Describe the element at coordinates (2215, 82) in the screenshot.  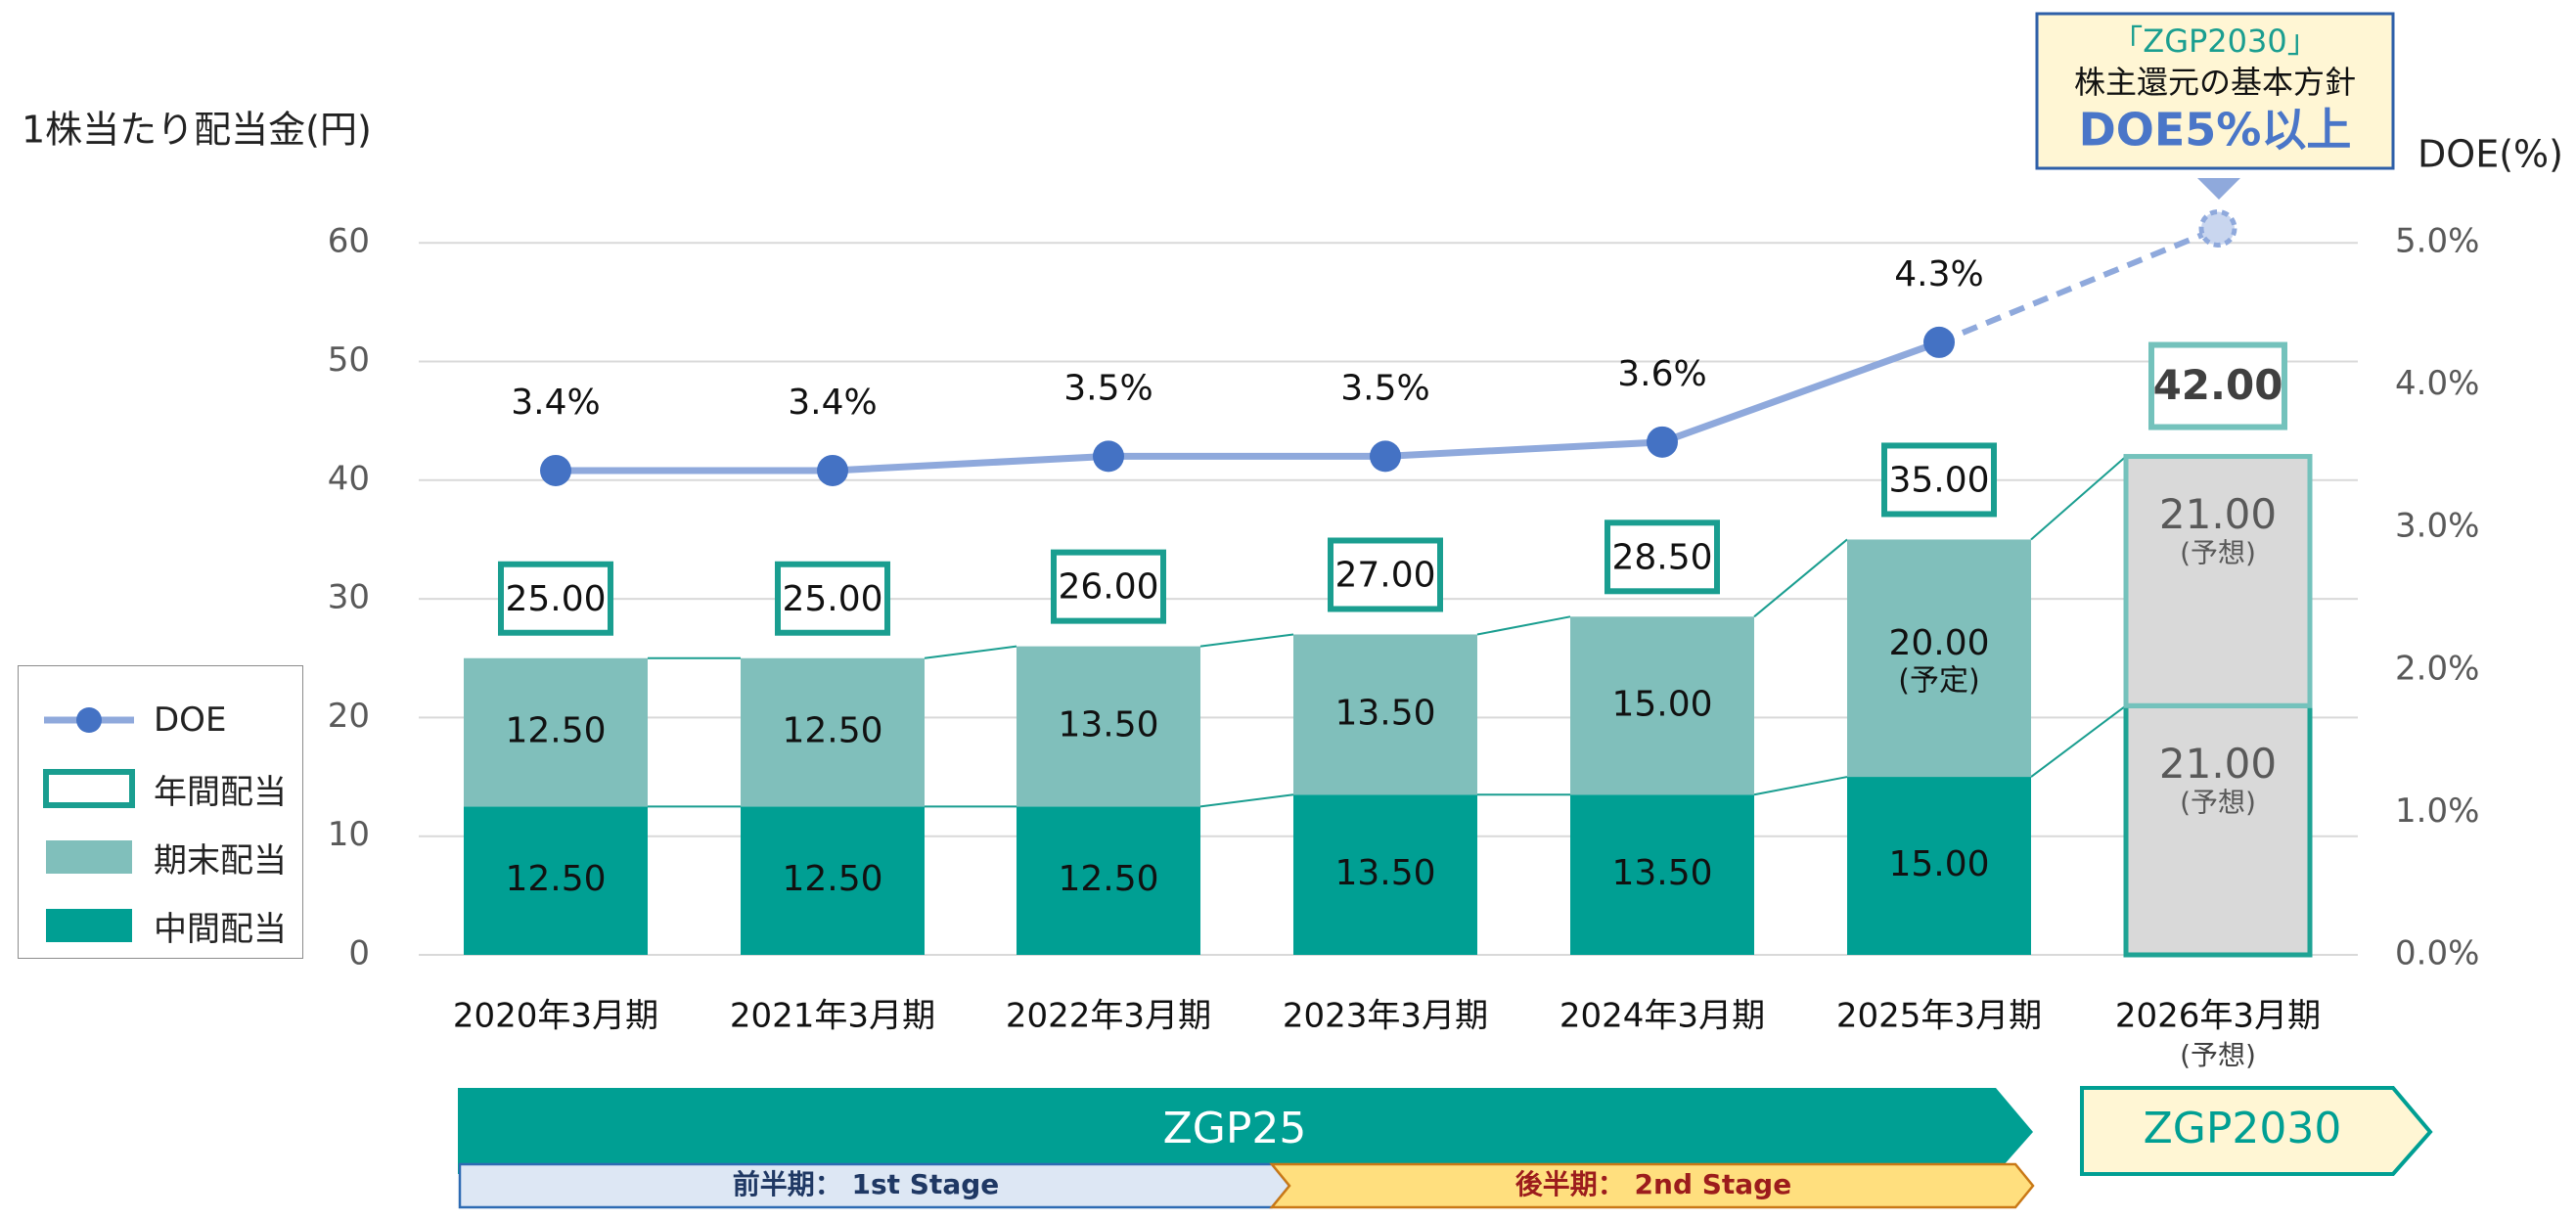
I see `callout-line2: 株主還元の基本方針` at that location.